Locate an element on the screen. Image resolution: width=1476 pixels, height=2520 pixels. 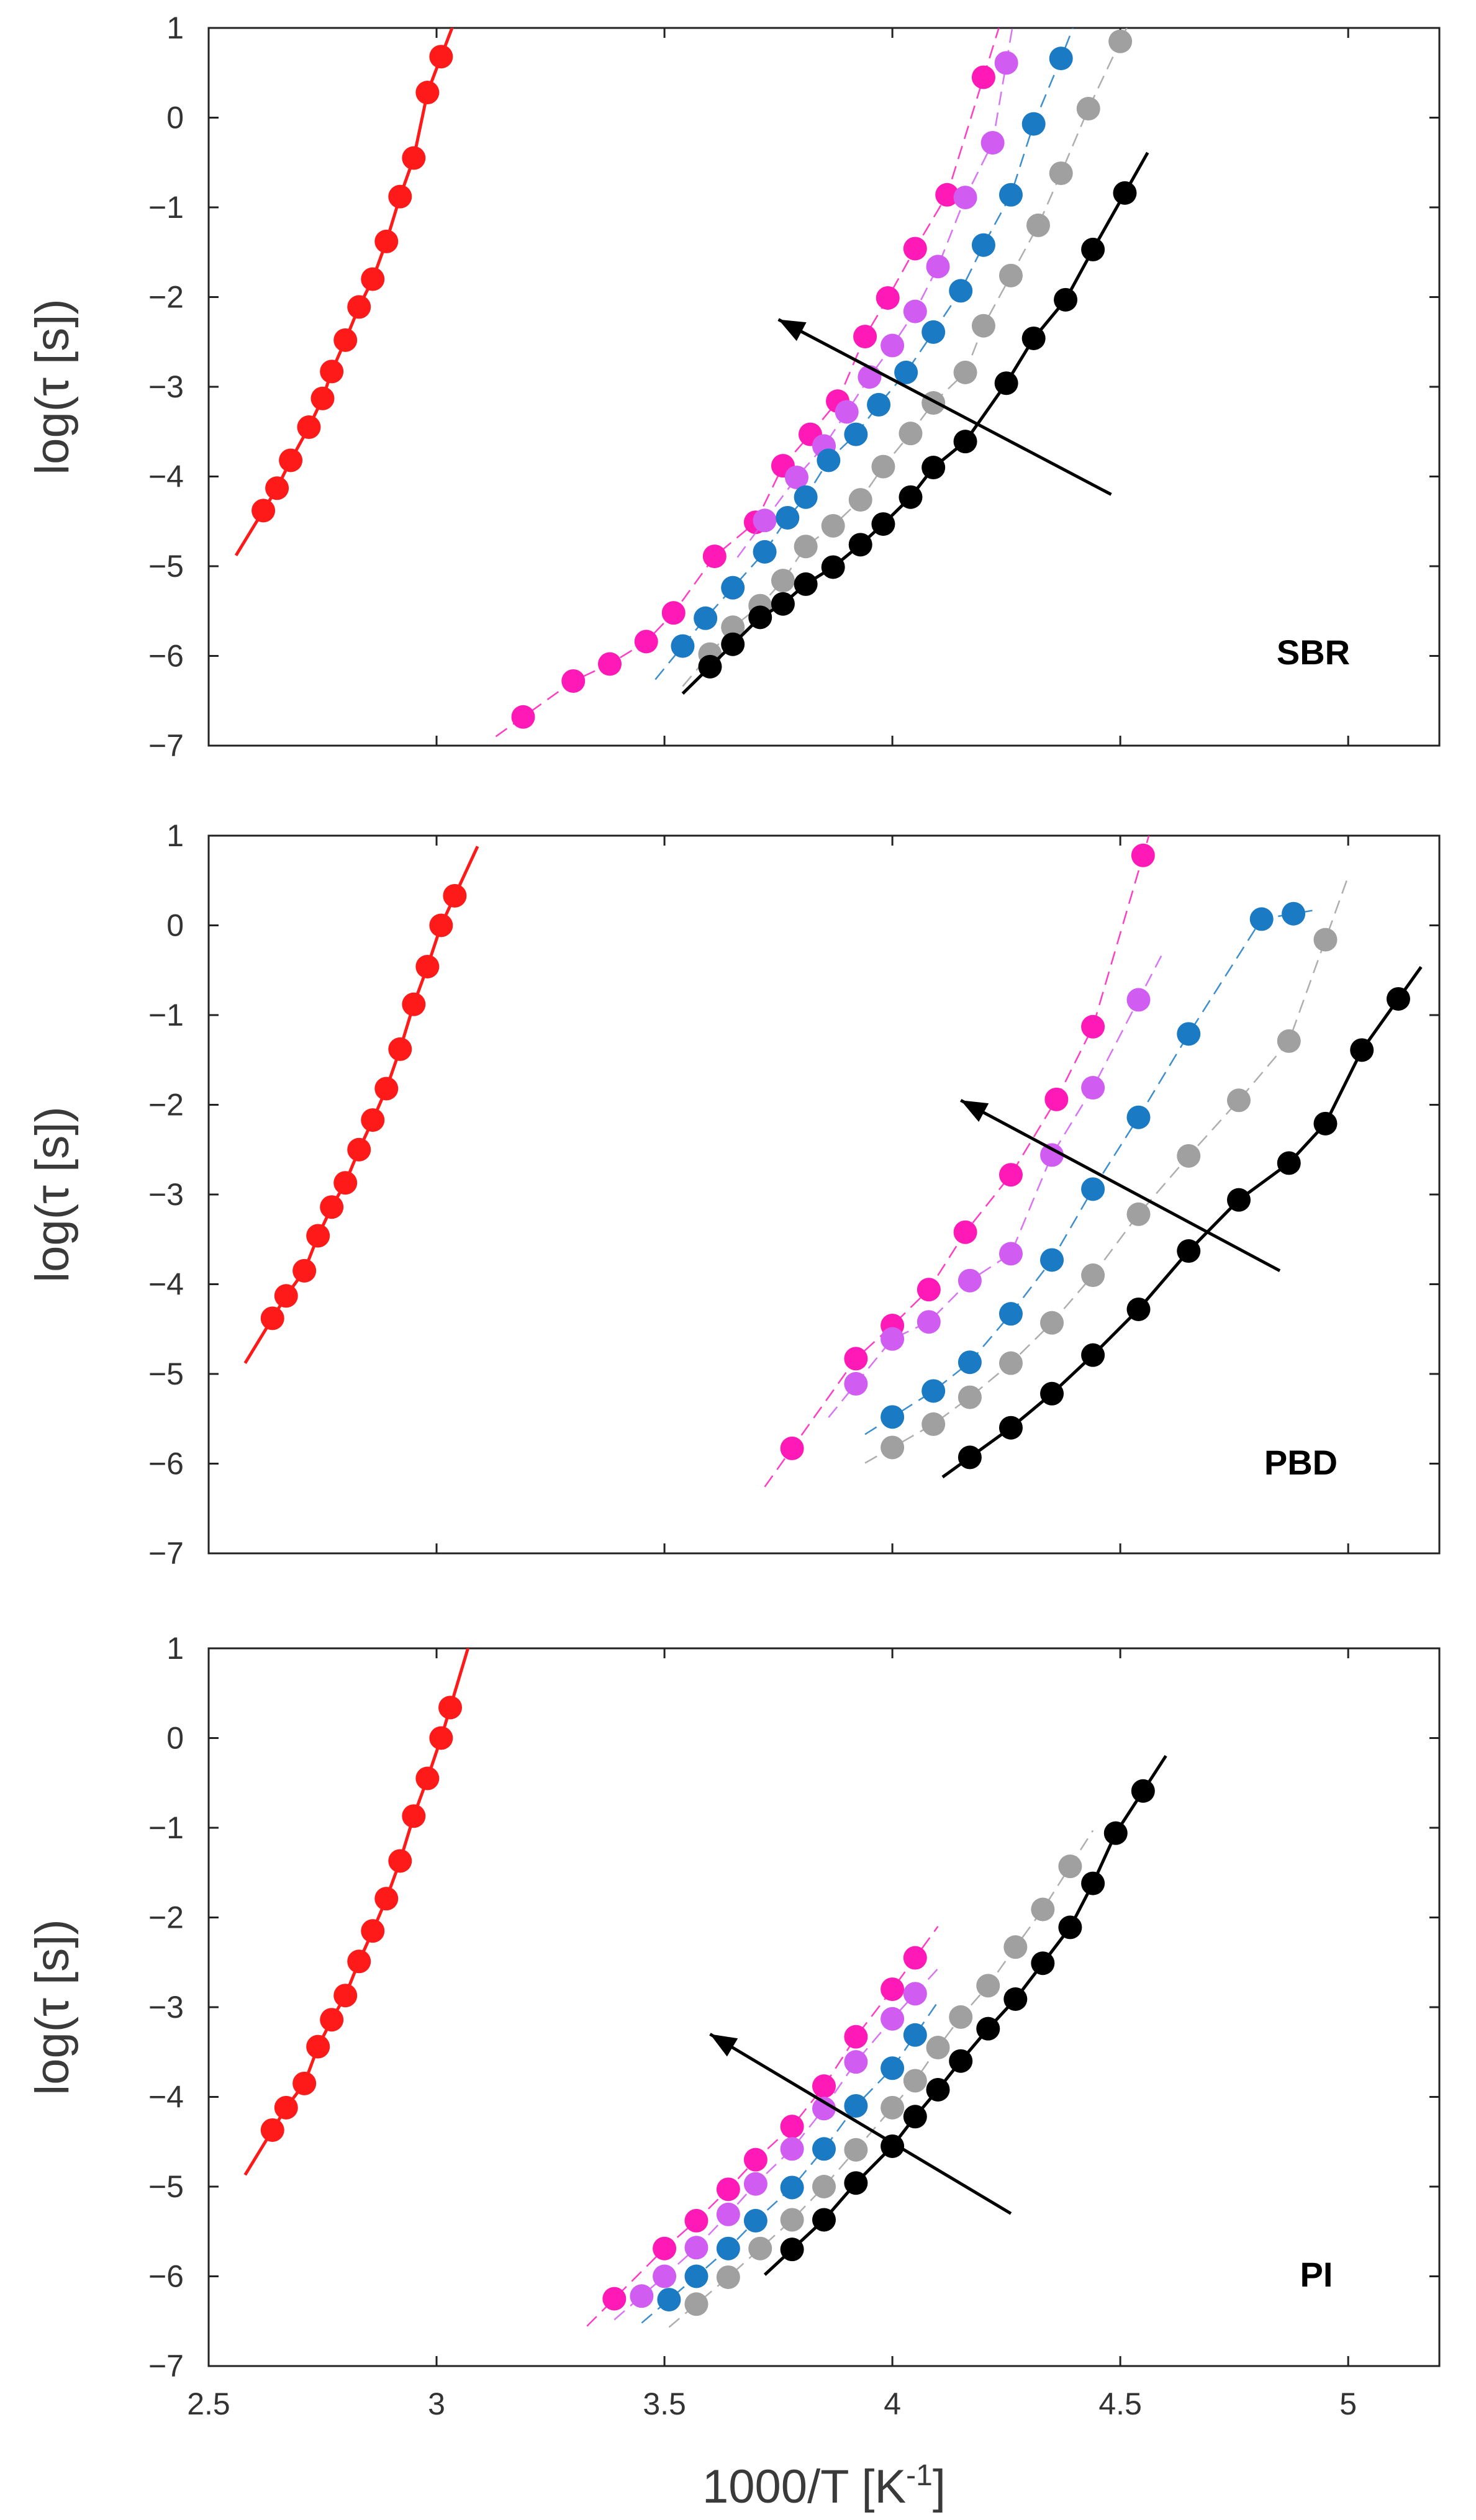
pi-y-tick-label: 1 is located at coordinates (175, 1649).